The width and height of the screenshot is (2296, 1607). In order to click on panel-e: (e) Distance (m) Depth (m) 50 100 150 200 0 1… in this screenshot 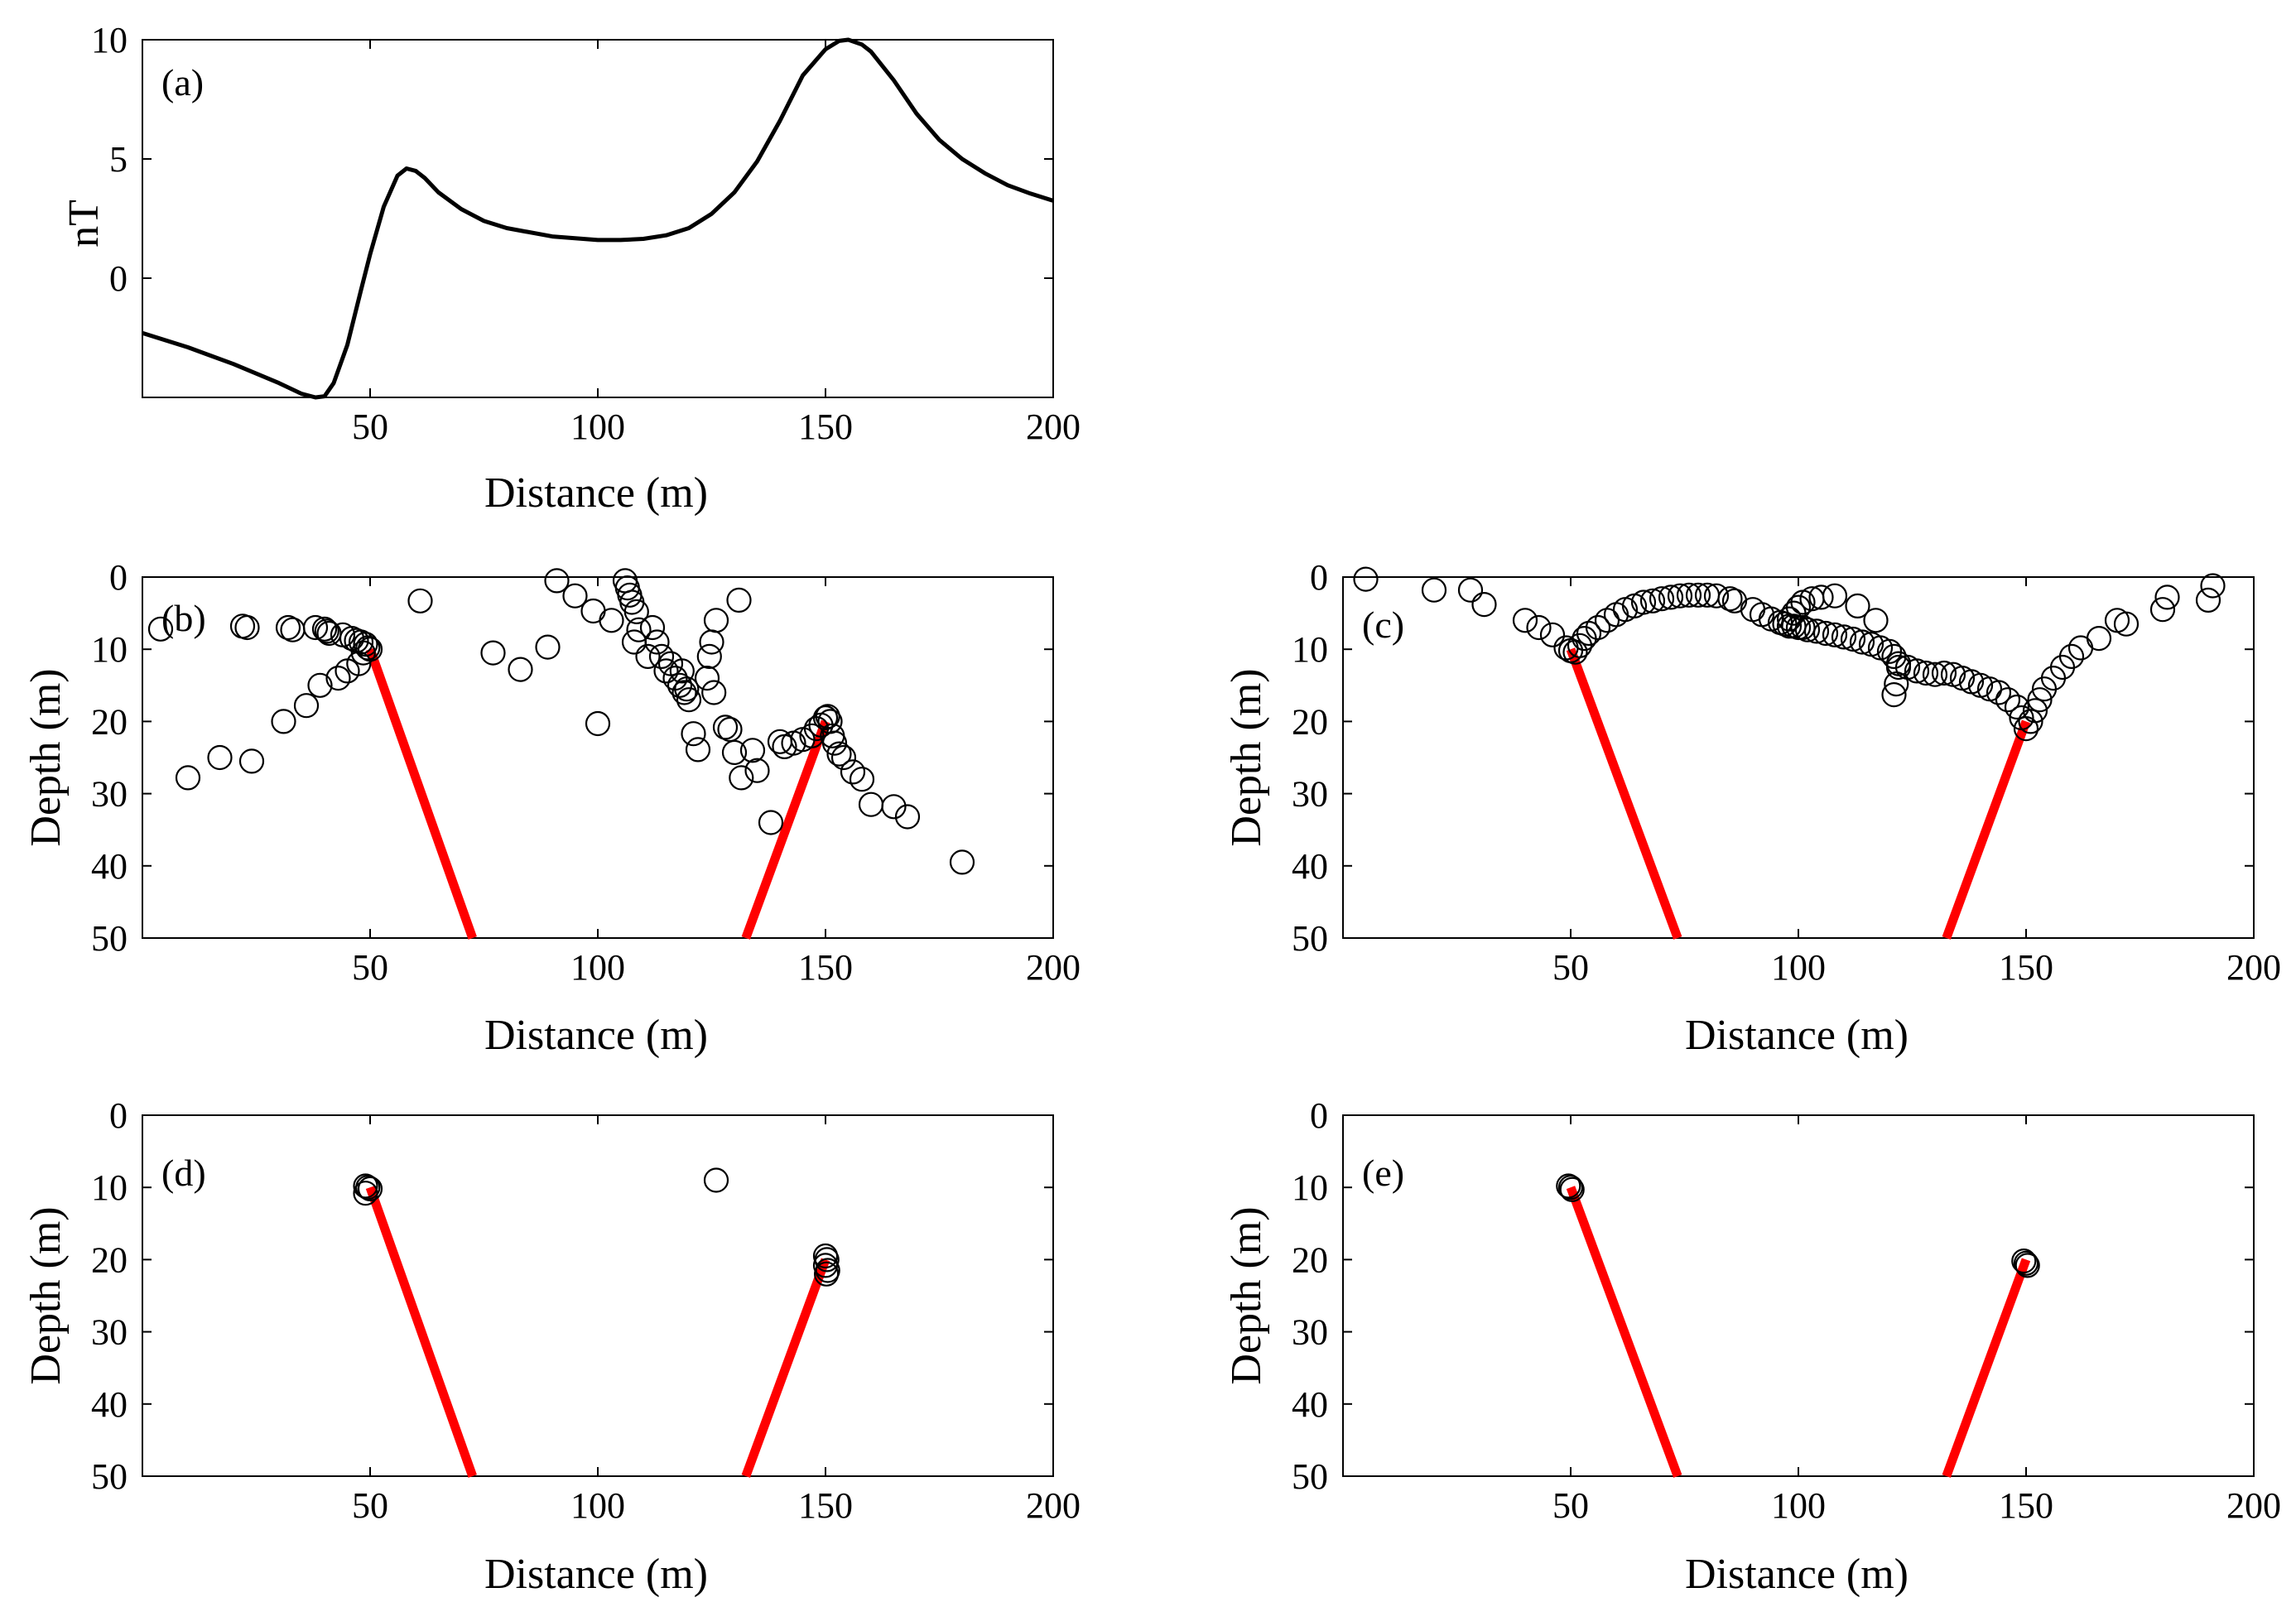, I will do `click(1752, 1346)`.